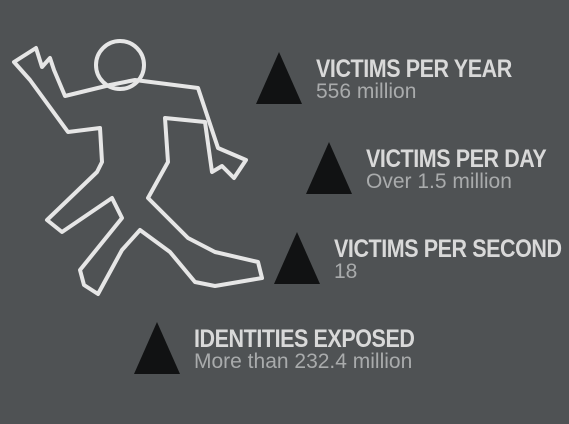 The height and width of the screenshot is (424, 569). What do you see at coordinates (414, 69) in the screenshot?
I see `stat-label: VICTIMS PER YEAR` at bounding box center [414, 69].